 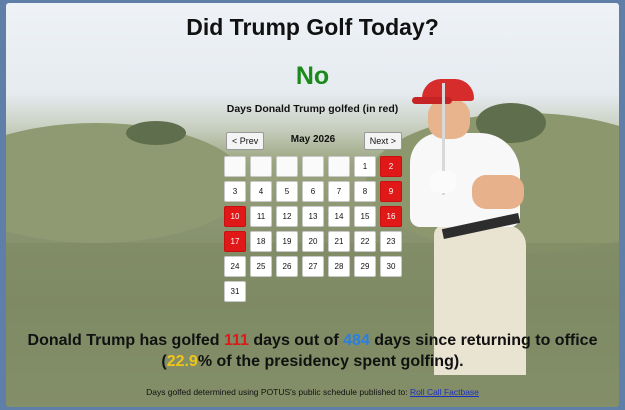 I want to click on calendar-day: 25, so click(x=261, y=266).